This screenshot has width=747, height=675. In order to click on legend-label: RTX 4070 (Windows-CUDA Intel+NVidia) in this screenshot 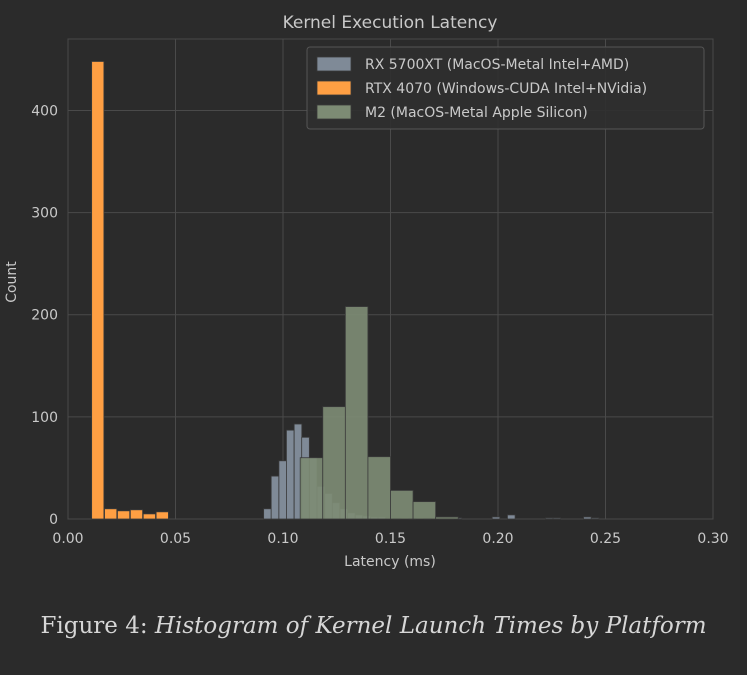, I will do `click(506, 89)`.